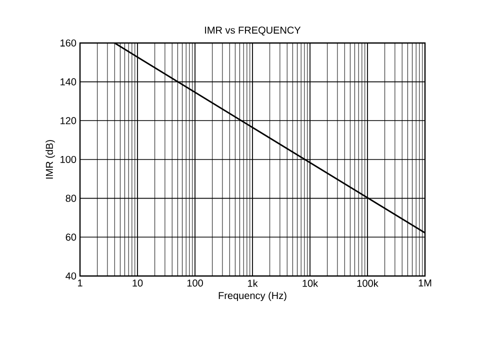 Image resolution: width=504 pixels, height=343 pixels. I want to click on x-tick-label: 1k, so click(253, 283).